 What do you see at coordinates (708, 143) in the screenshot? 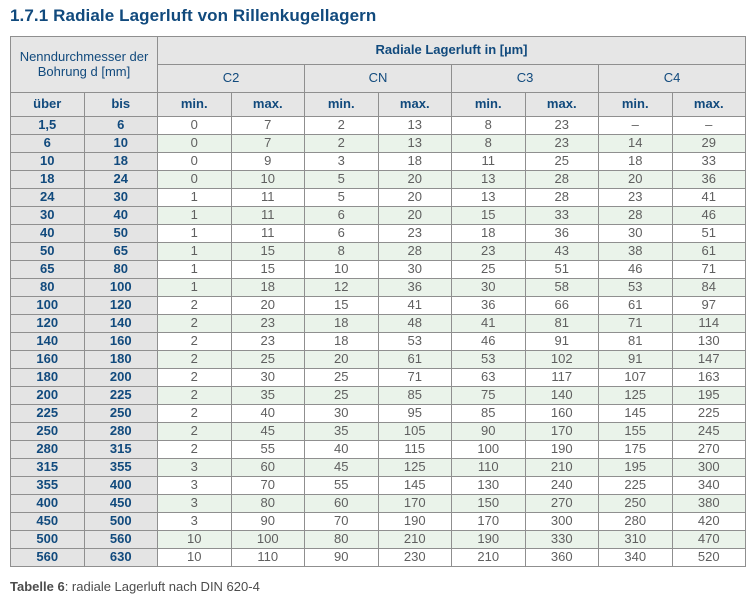
I see `cell-value: 29` at bounding box center [708, 143].